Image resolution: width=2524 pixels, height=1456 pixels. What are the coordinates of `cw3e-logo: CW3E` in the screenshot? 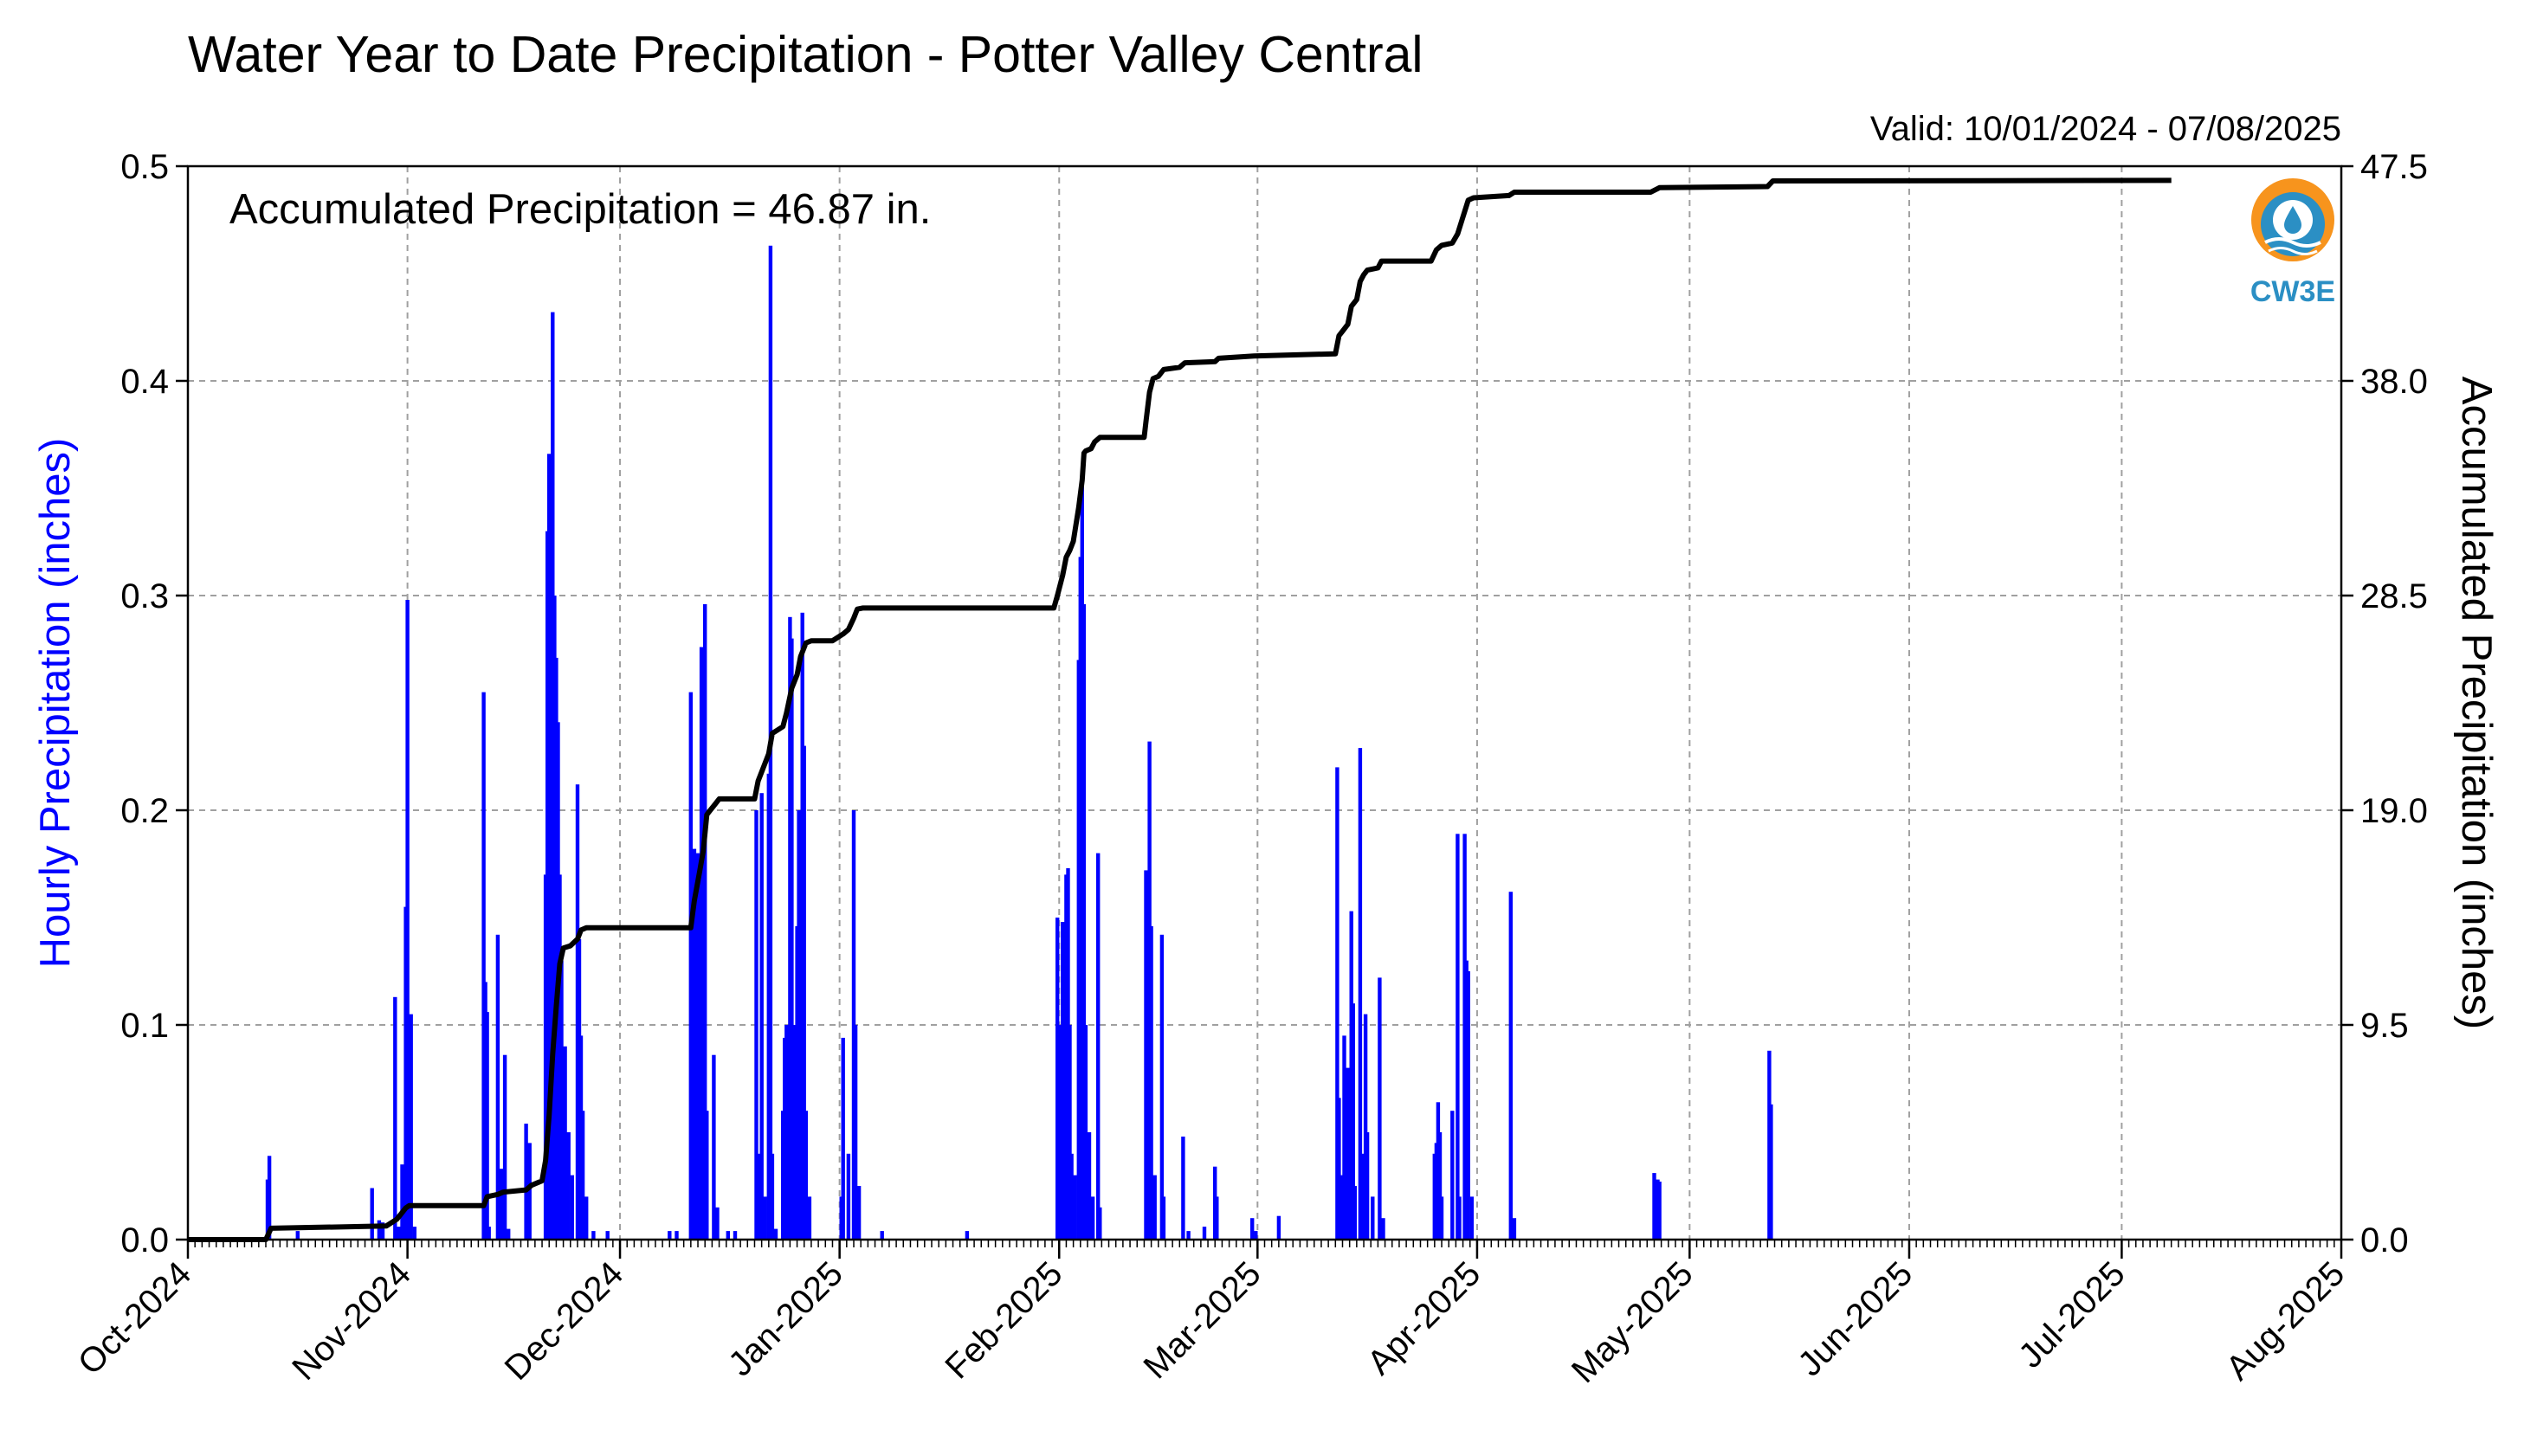 It's located at (2292, 243).